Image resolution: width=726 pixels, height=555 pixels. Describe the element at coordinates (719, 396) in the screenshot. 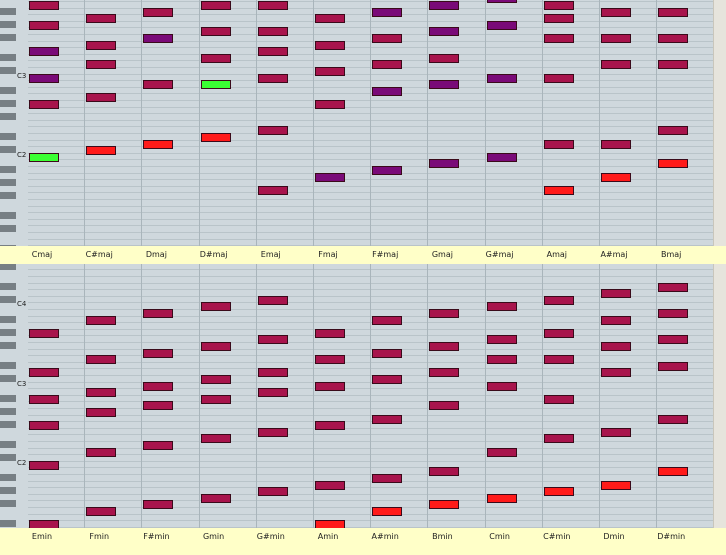

I see `vertical-scrollbar` at that location.